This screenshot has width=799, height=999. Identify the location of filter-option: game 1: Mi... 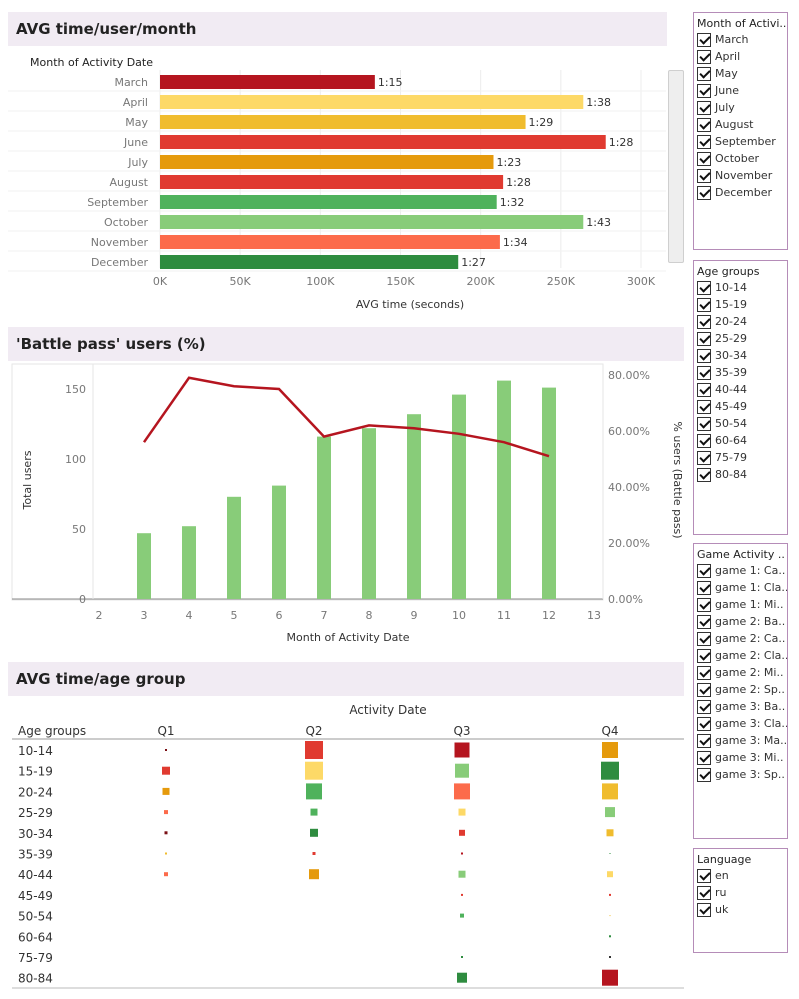
(740, 604).